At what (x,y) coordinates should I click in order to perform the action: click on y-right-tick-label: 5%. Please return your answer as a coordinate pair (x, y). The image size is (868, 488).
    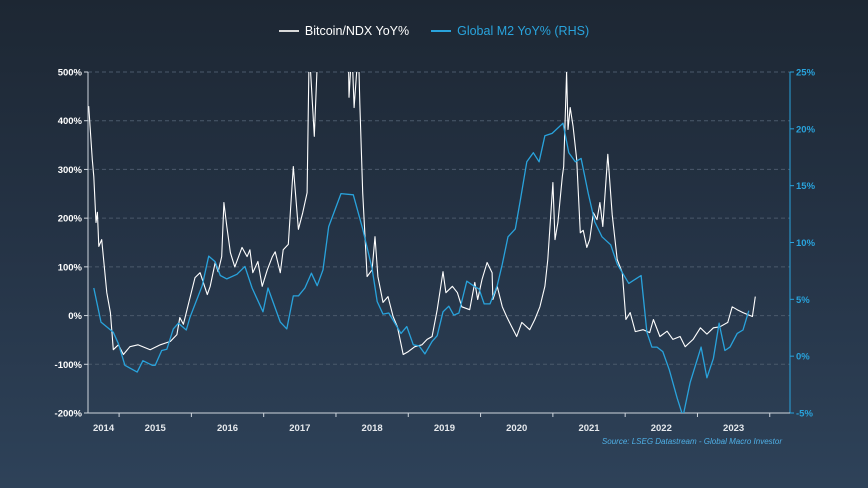
    Looking at the image, I should click on (803, 300).